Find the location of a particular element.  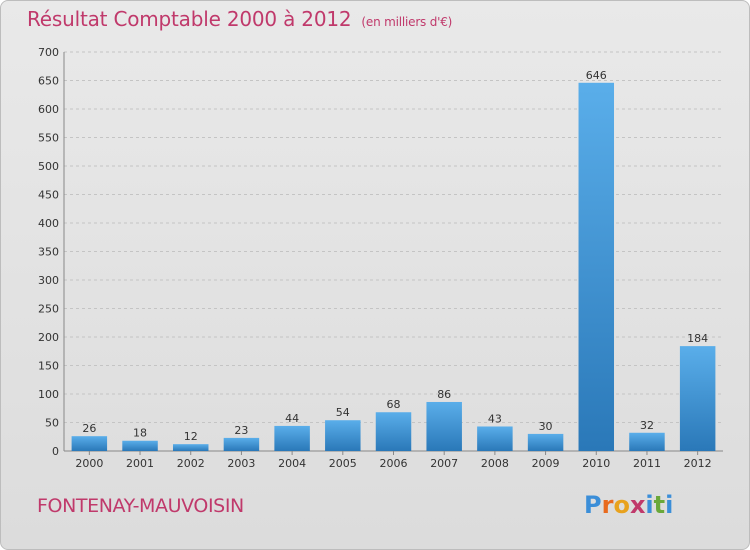

y-tick-label: 700 is located at coordinates (48, 52).